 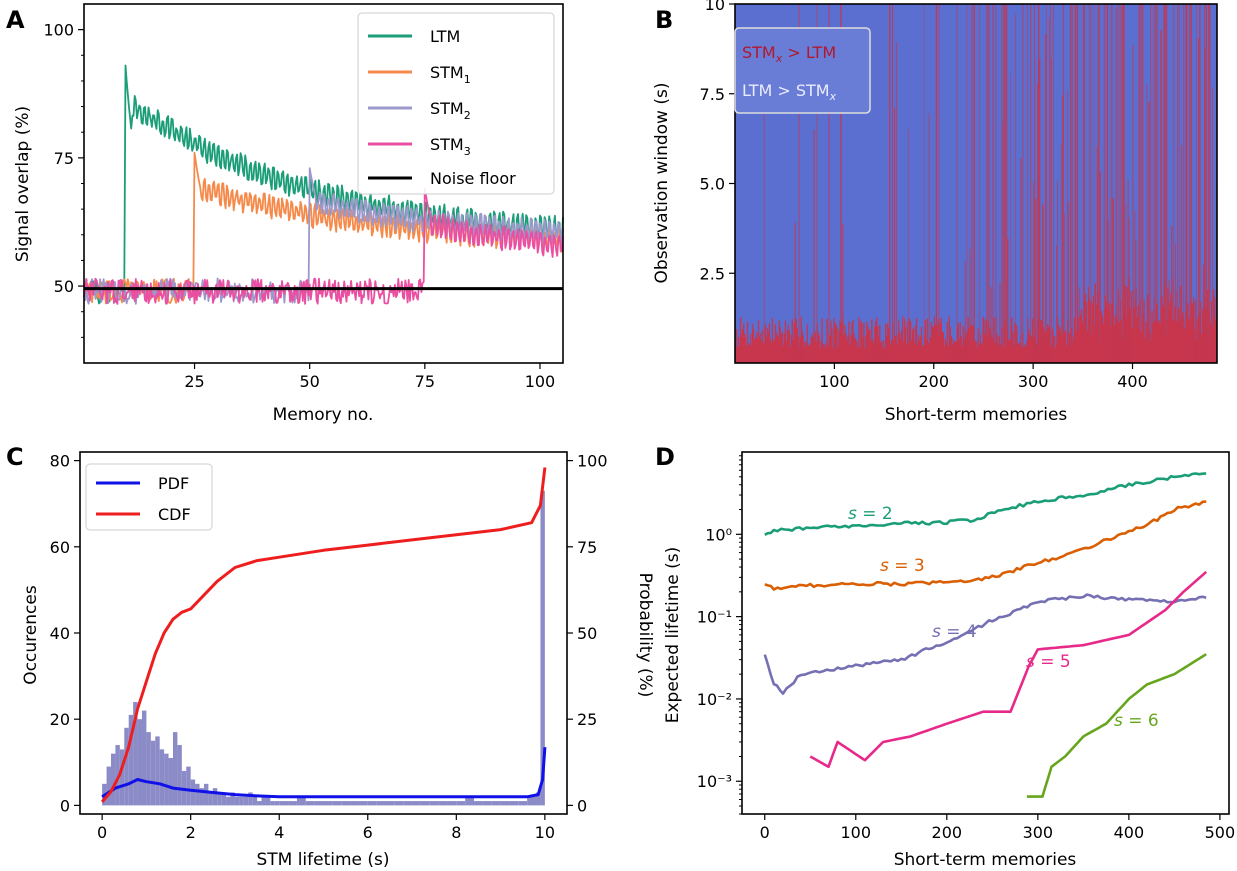 I want to click on annotation-s4-var: s, so click(x=936, y=632).